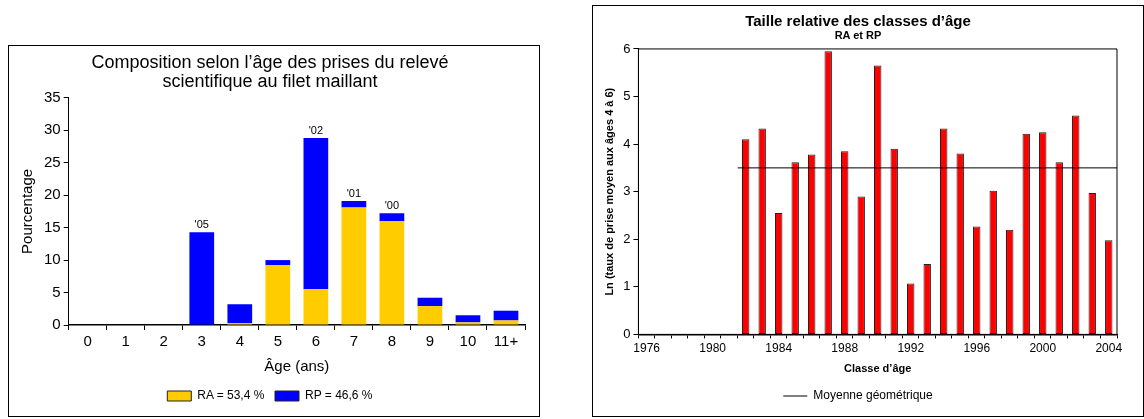 The image size is (1144, 419). Describe the element at coordinates (1109, 347) in the screenshot. I see `x-tick-label: 2004` at that location.